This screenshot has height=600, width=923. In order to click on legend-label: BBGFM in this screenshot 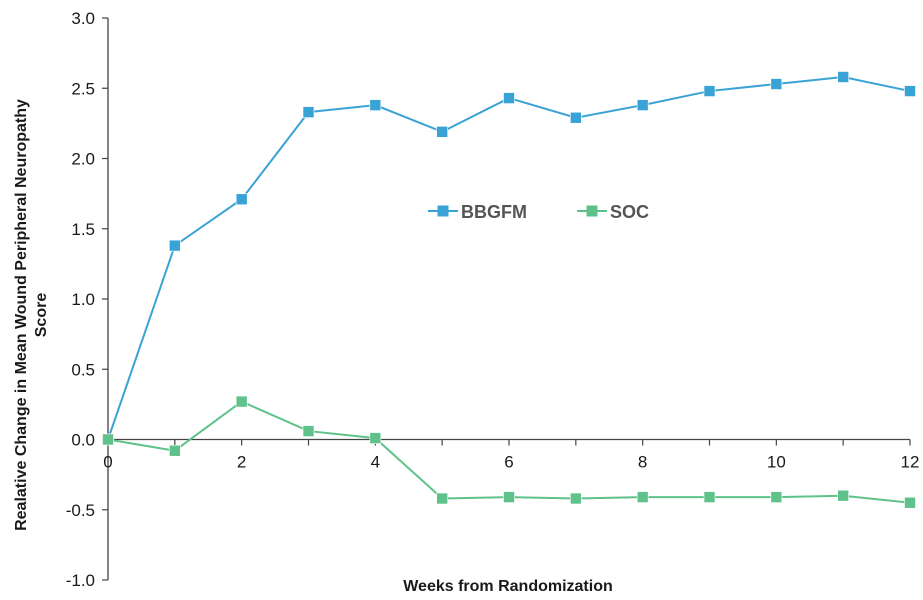, I will do `click(494, 212)`.